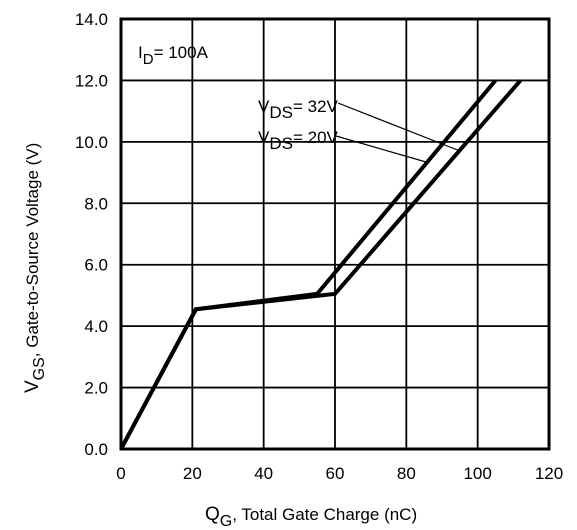  Describe the element at coordinates (212, 514) in the screenshot. I see `x-axis-label-main: Q` at that location.